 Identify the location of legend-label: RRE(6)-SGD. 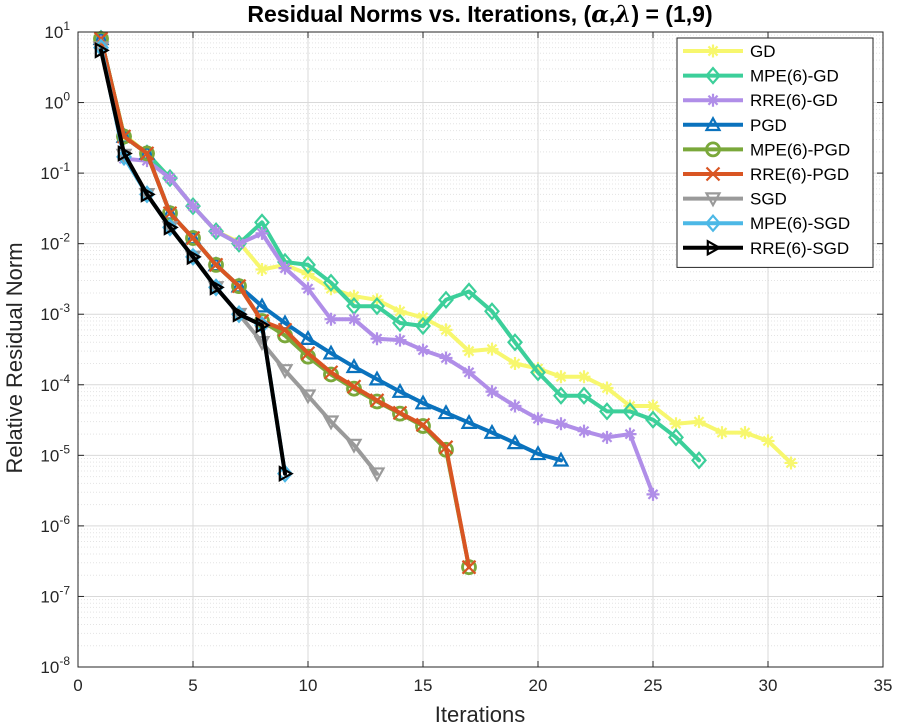
(799, 248).